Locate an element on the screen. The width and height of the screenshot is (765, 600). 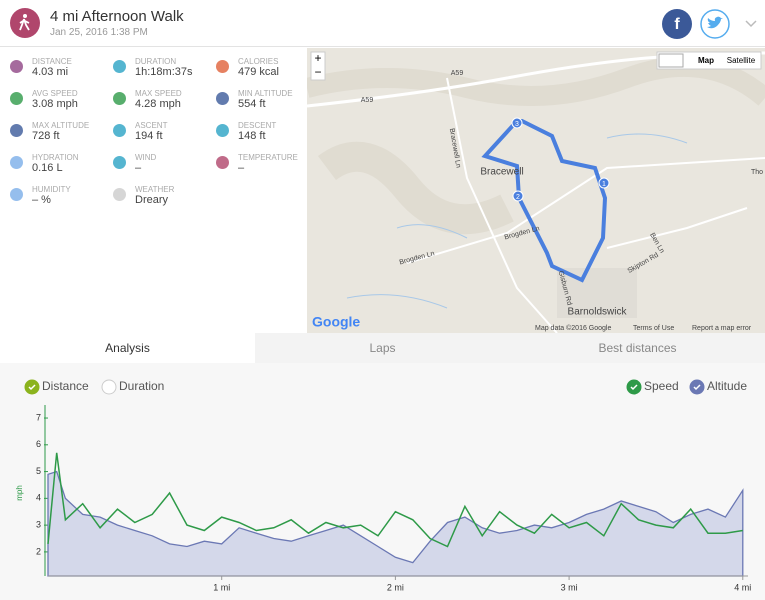
map-button: Satellite is located at coordinates (741, 60).